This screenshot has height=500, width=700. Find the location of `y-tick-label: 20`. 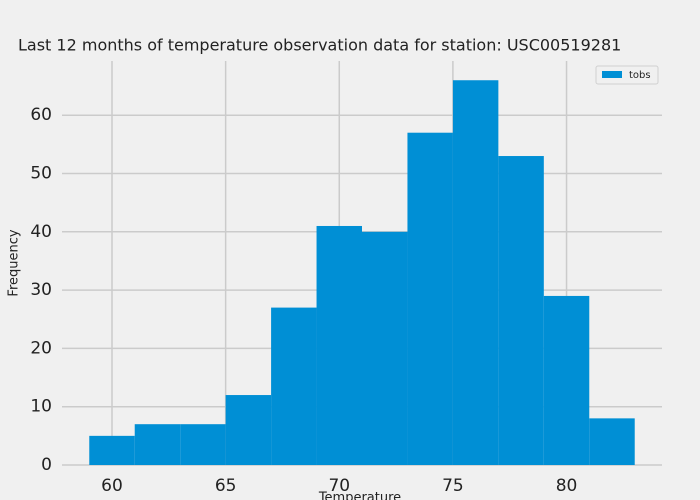

y-tick-label: 20 is located at coordinates (41, 348).